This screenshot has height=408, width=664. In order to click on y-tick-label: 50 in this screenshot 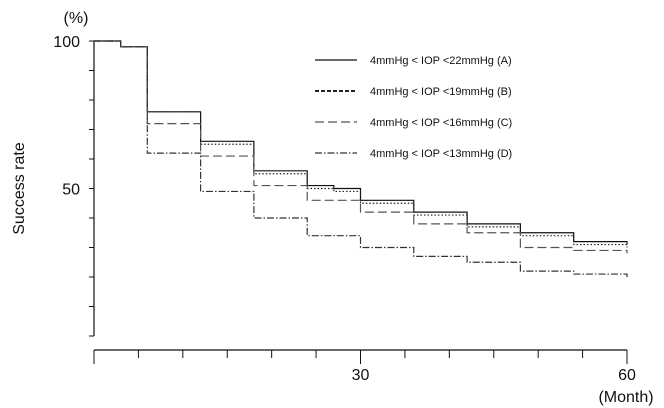, I will do `click(71, 190)`.